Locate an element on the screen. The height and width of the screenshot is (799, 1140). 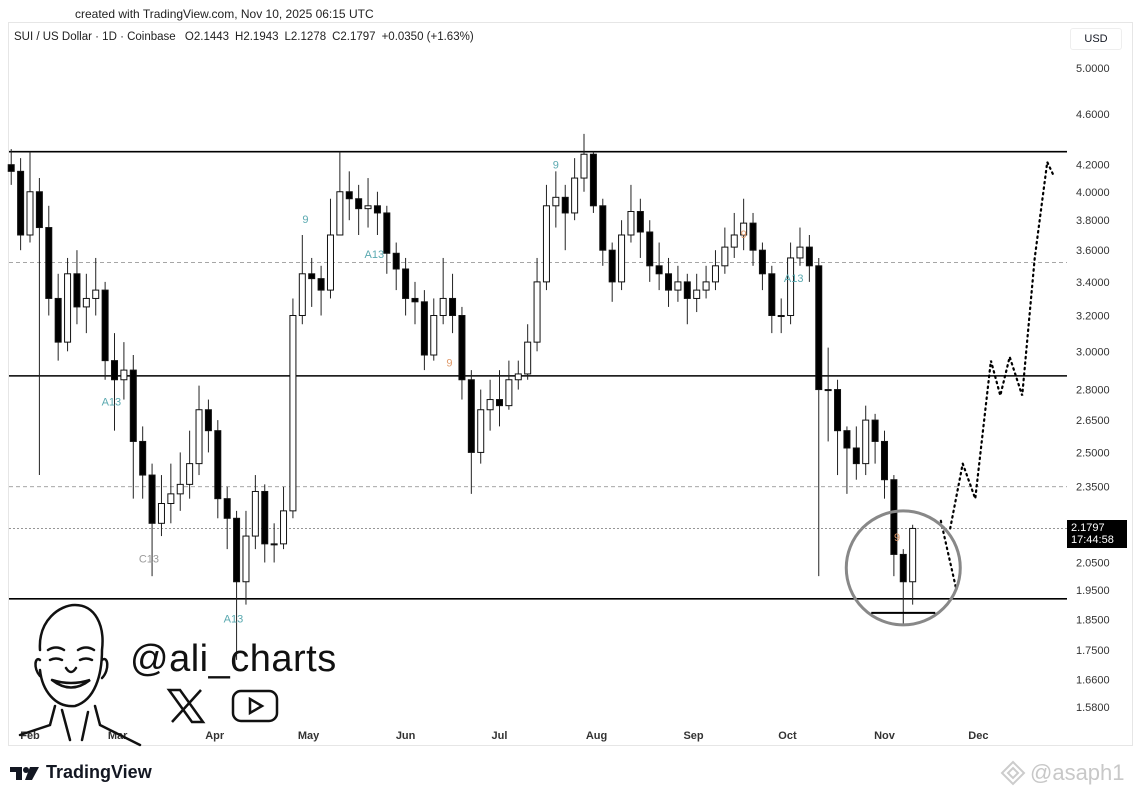
symbol-name: SUI / US Dollar · 1D · Coinbase is located at coordinates (95, 37).